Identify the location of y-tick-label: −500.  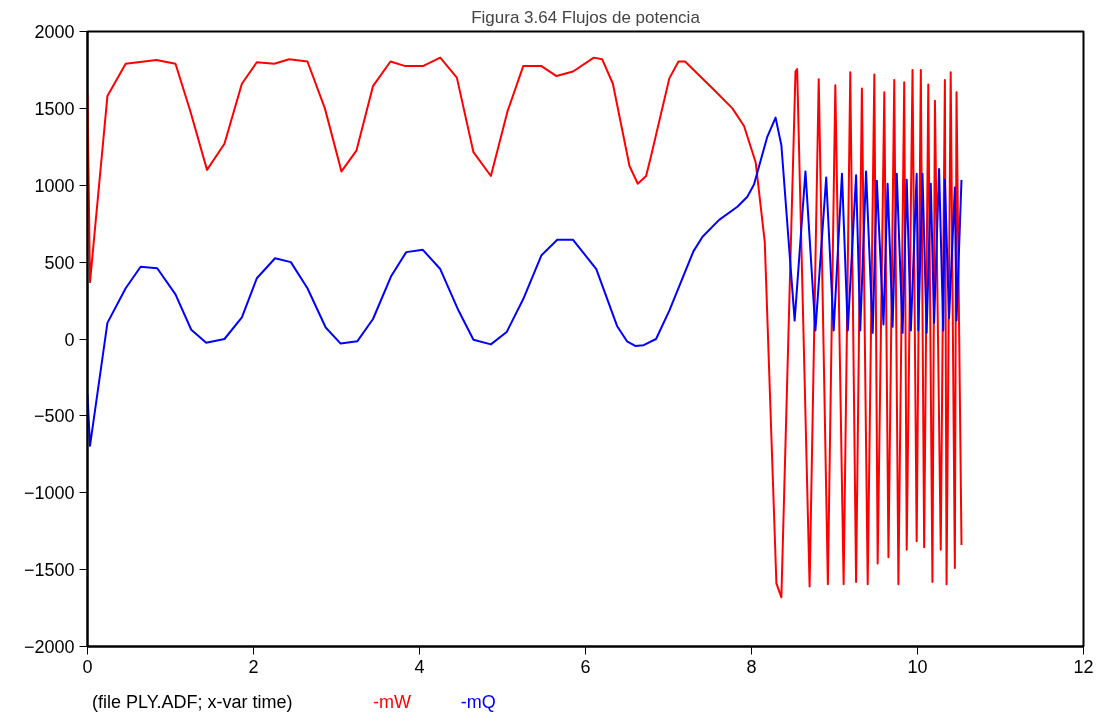
(54, 416).